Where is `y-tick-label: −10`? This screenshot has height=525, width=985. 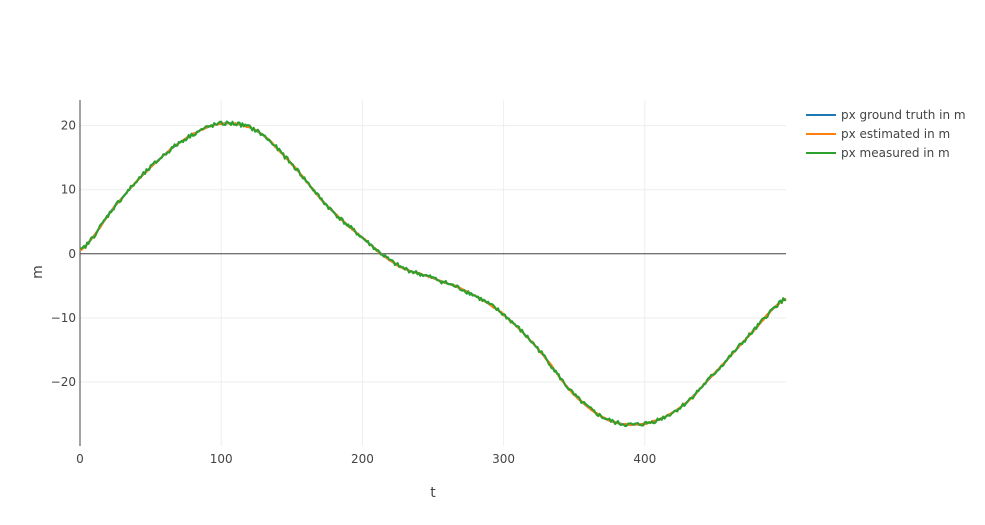 y-tick-label: −10 is located at coordinates (63, 318).